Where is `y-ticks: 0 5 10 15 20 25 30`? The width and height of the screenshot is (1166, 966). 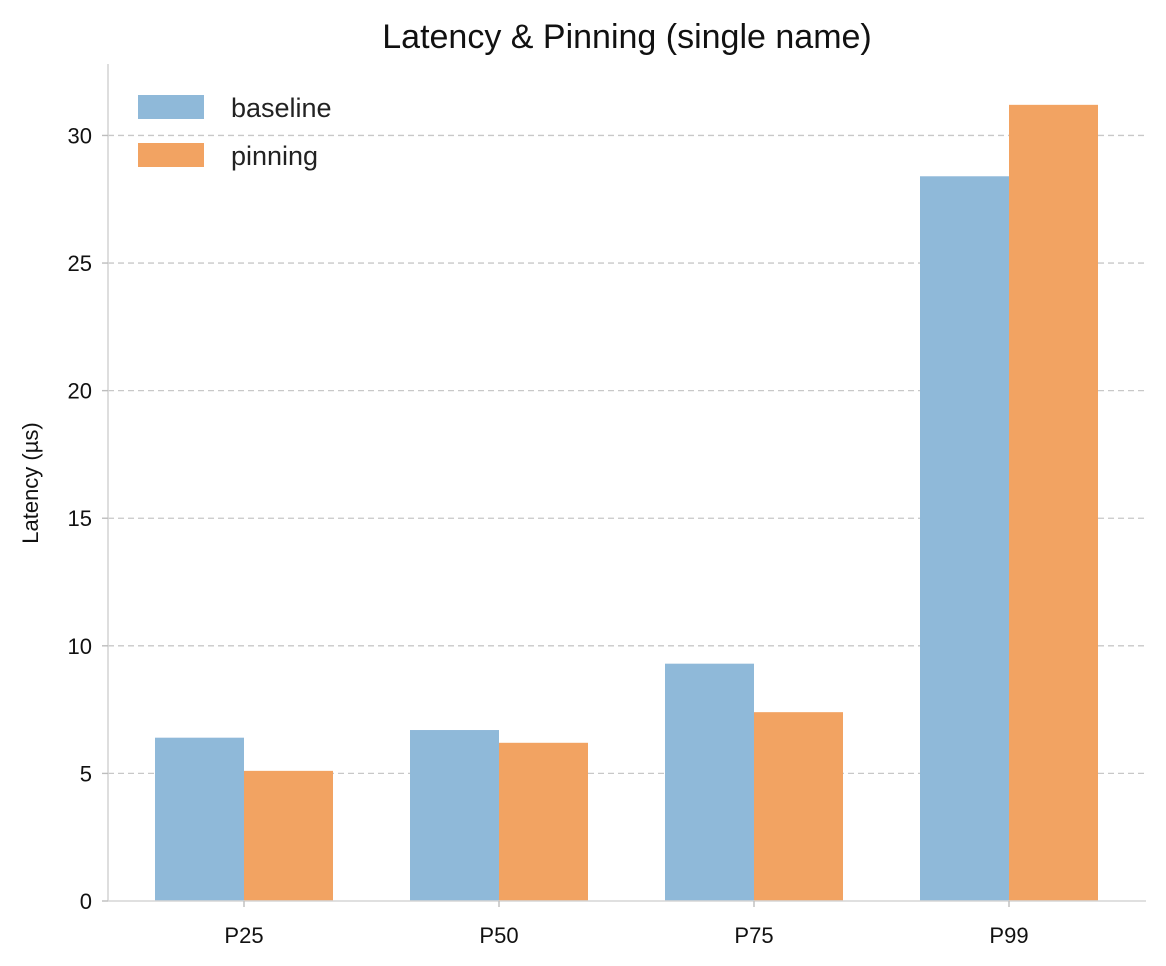 y-ticks: 0 5 10 15 20 25 30 is located at coordinates (88, 518).